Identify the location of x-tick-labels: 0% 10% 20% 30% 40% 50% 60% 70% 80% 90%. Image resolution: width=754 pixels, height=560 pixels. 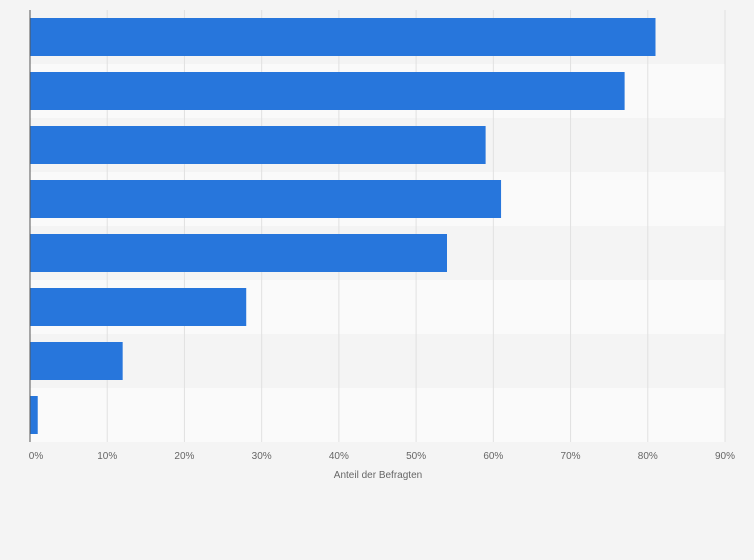
(382, 456).